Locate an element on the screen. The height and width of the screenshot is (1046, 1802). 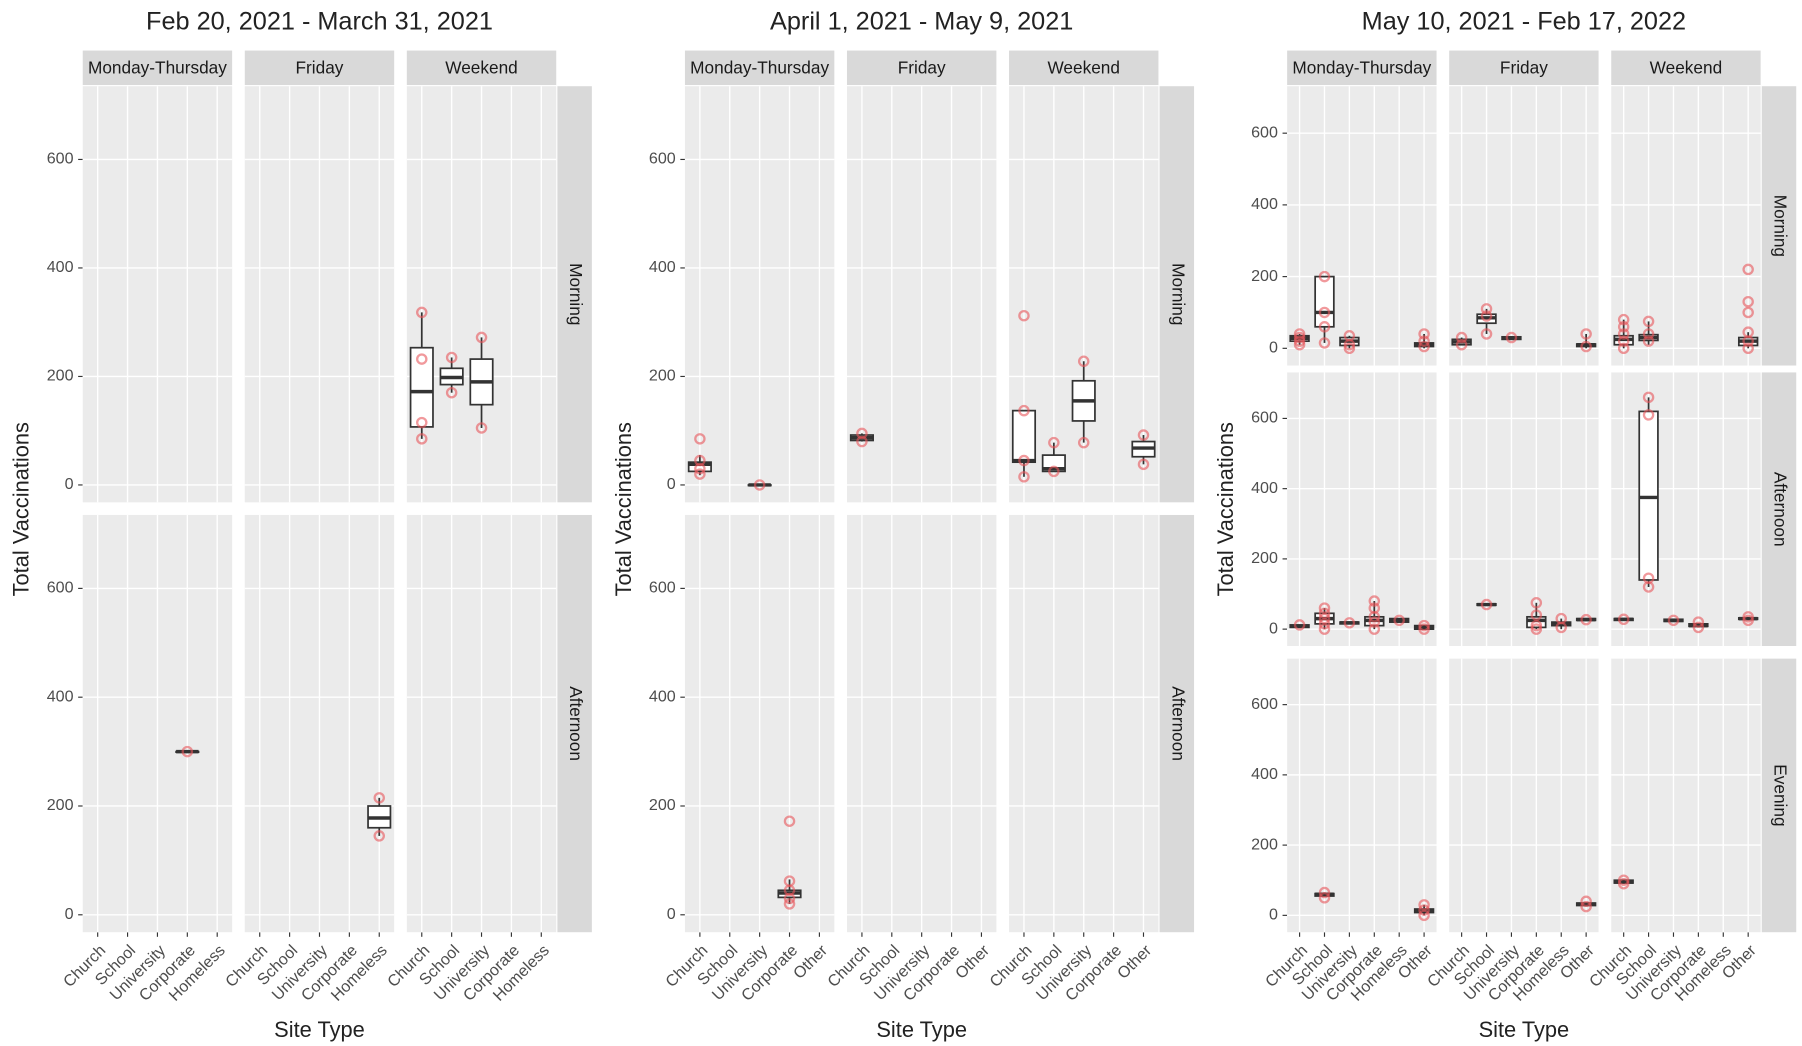
row-strip-label: Morning is located at coordinates (576, 294).